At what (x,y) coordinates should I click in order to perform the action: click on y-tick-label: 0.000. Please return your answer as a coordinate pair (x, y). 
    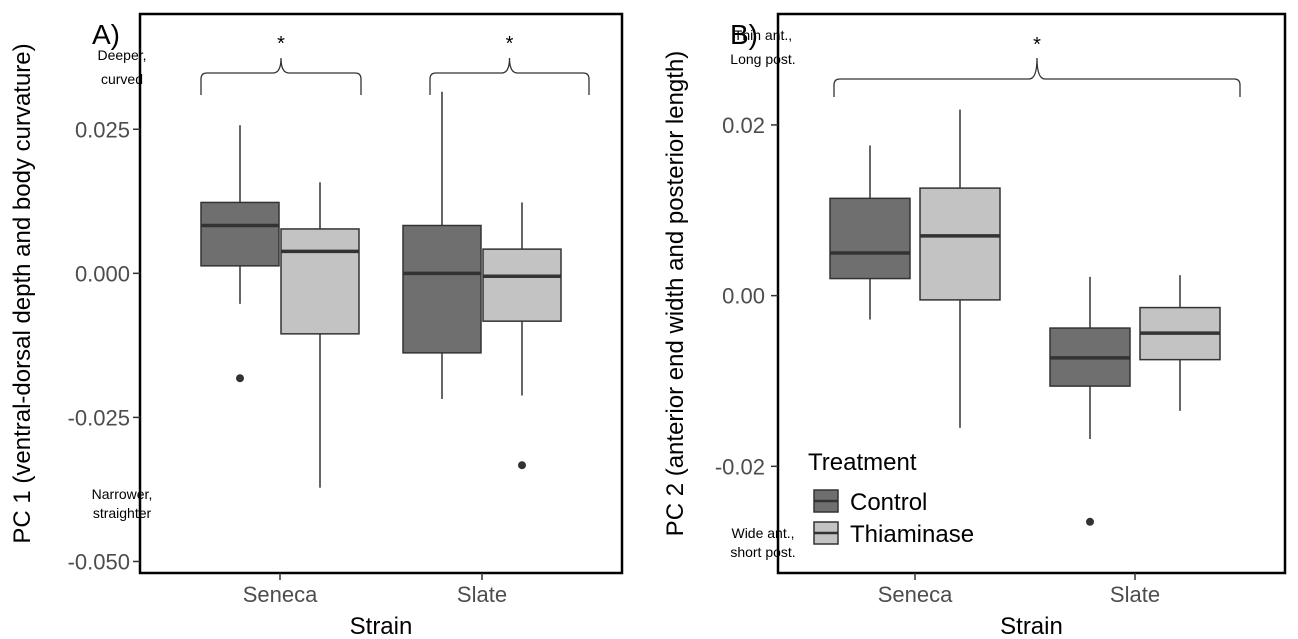
    Looking at the image, I should click on (102, 273).